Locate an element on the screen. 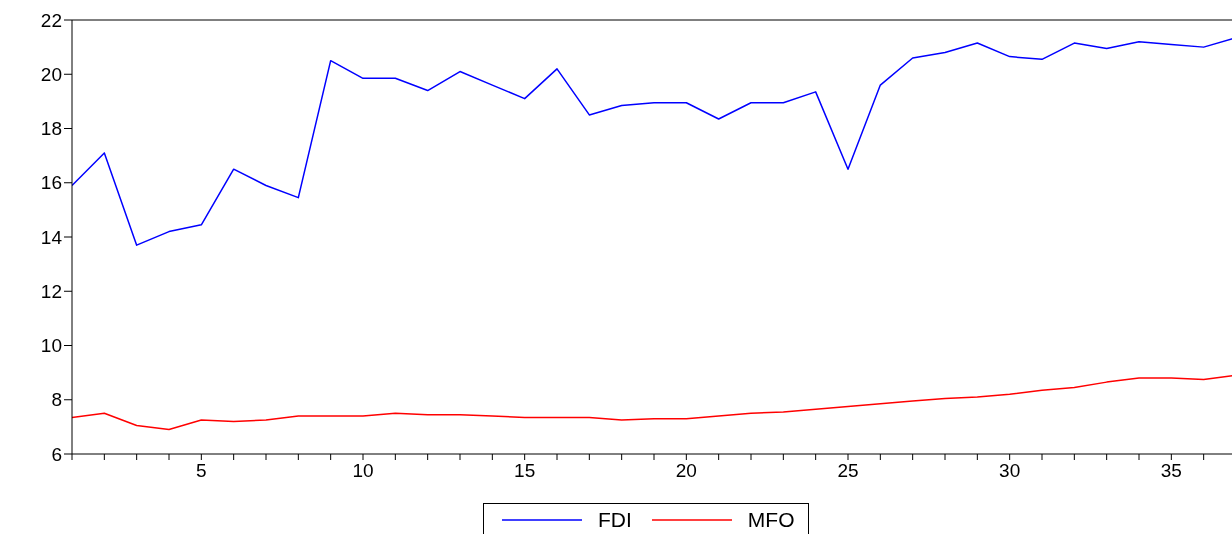  x-tick-label: 25 is located at coordinates (848, 471).